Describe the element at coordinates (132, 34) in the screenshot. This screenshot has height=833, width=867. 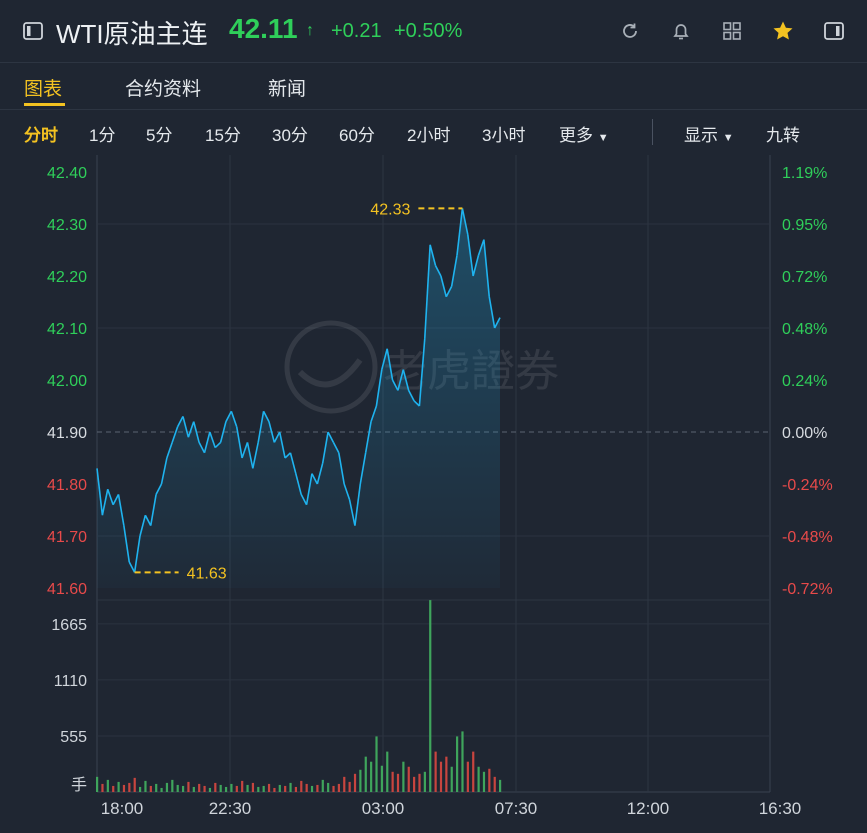
I see `instrument-name: WTI原油主连` at that location.